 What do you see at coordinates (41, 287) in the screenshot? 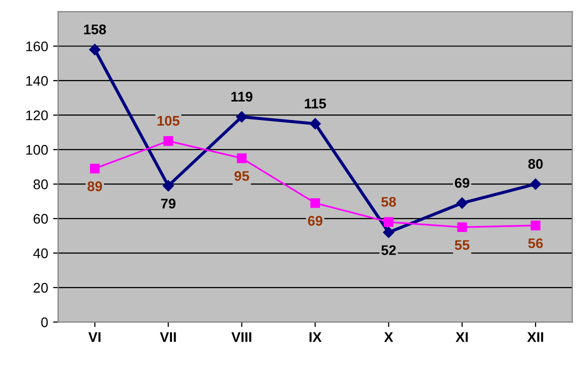
I see `y-tick-label: 20` at bounding box center [41, 287].